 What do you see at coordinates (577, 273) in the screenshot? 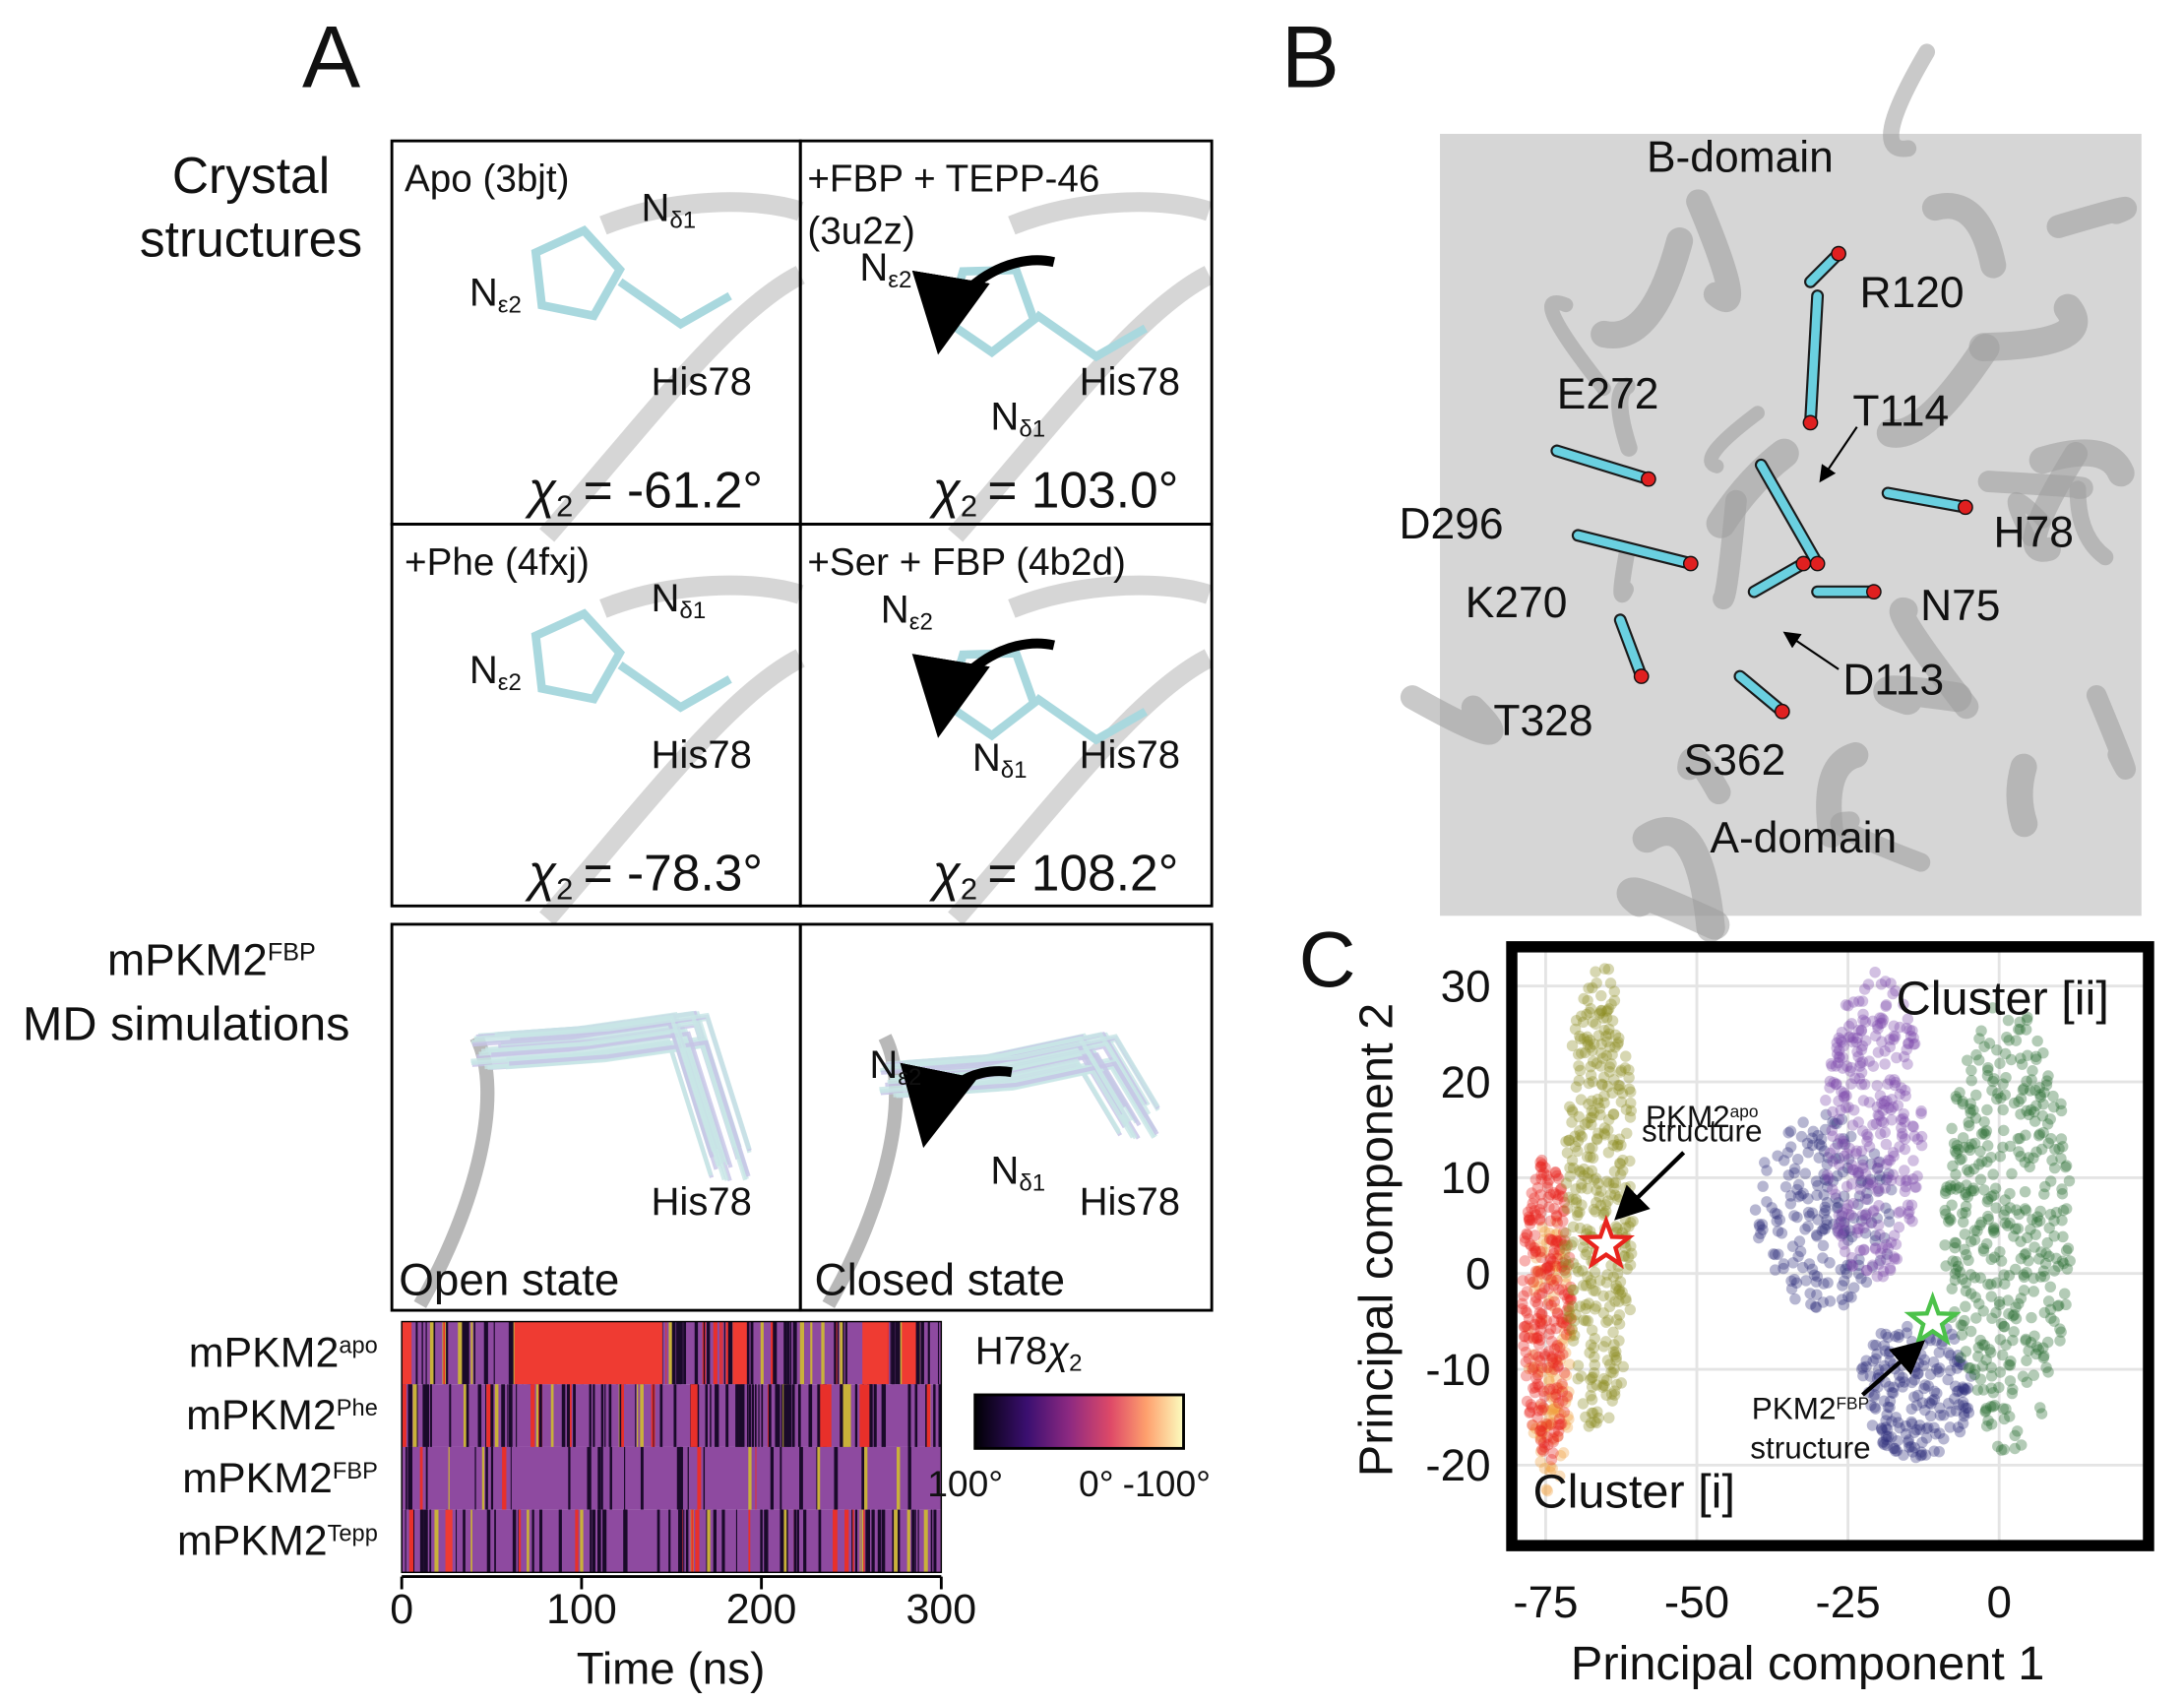
I see `imidazole-ring` at bounding box center [577, 273].